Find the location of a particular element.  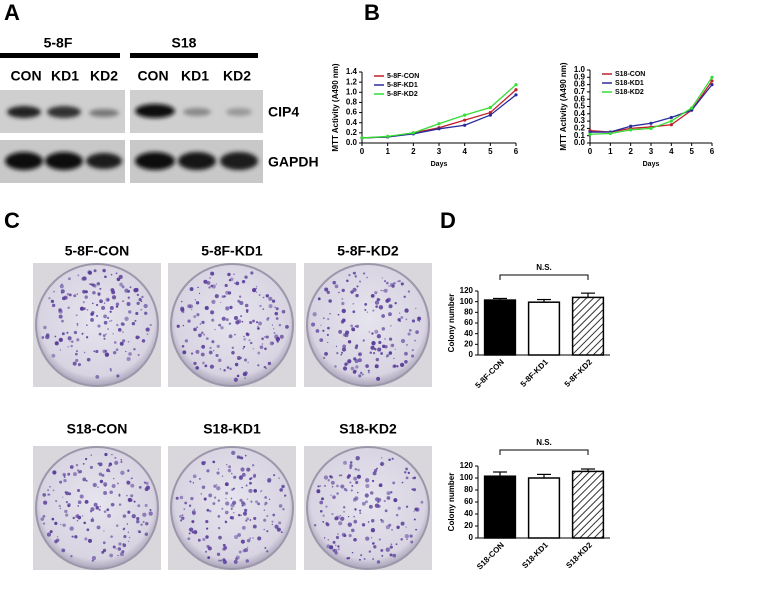

x-tick-label: 2 is located at coordinates (630, 151).